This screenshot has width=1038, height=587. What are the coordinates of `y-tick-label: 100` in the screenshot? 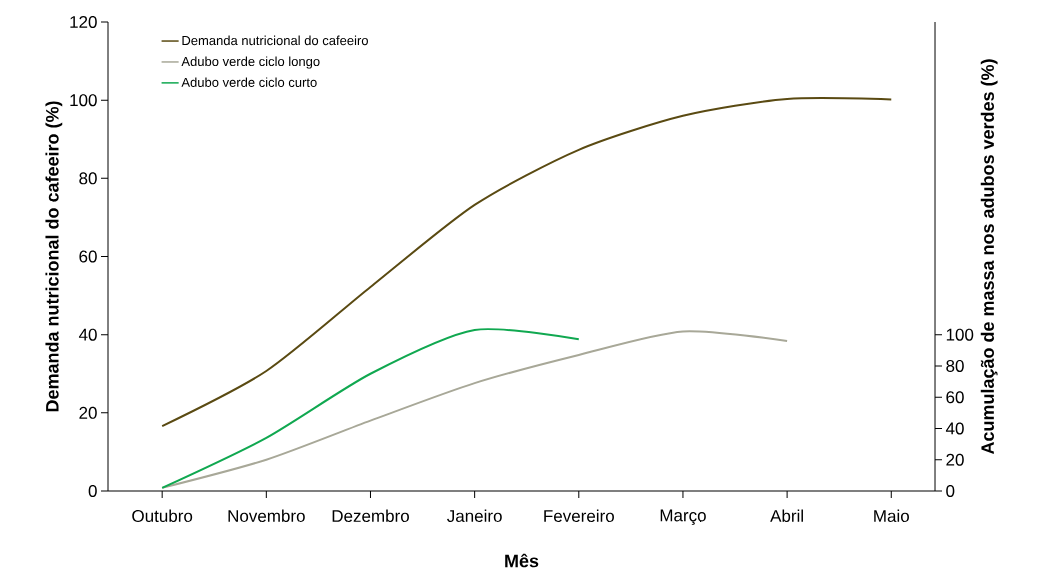 It's located at (83, 100).